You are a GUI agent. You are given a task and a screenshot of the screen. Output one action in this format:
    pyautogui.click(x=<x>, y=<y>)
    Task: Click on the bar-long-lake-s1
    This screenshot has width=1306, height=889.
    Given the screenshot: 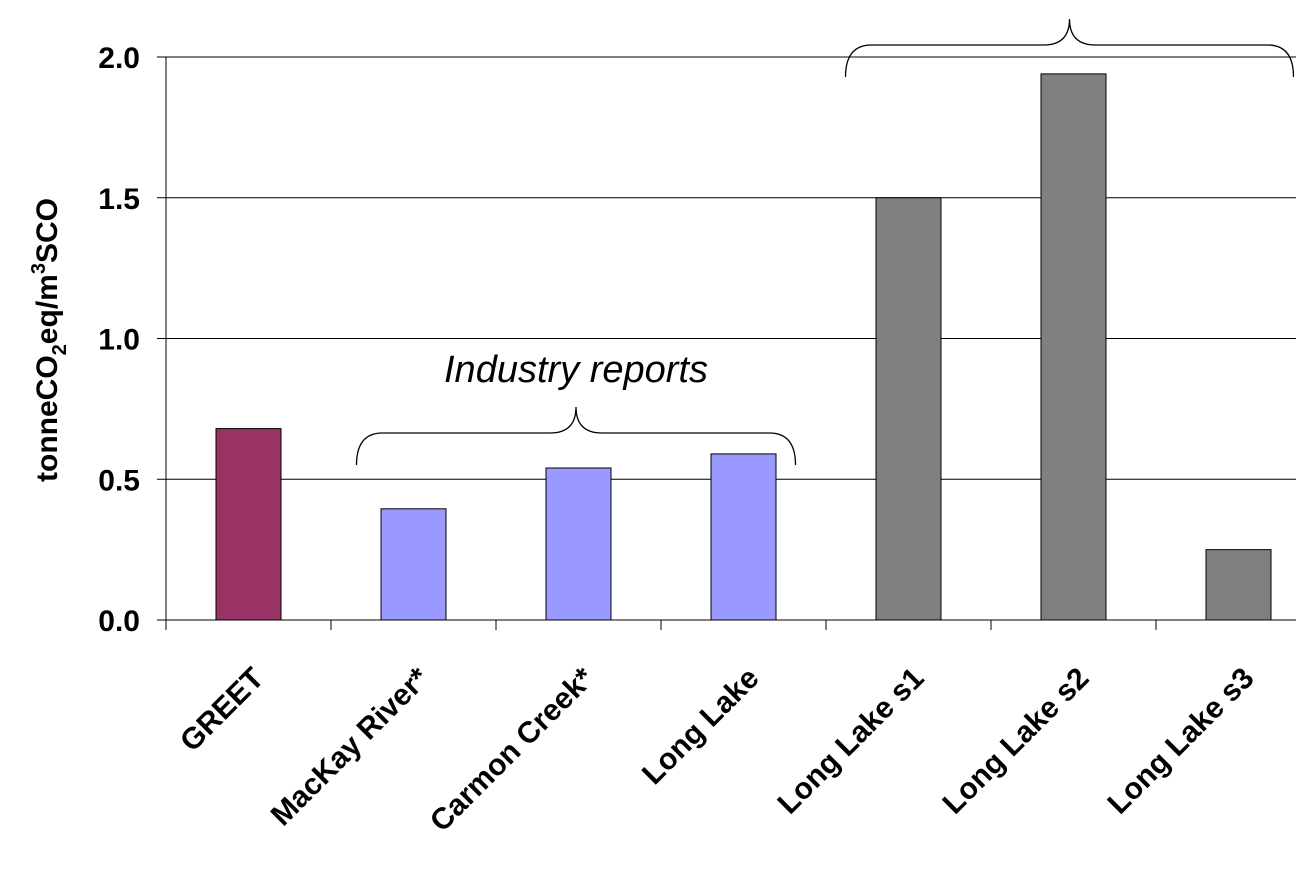 What is the action you would take?
    pyautogui.click(x=908, y=409)
    